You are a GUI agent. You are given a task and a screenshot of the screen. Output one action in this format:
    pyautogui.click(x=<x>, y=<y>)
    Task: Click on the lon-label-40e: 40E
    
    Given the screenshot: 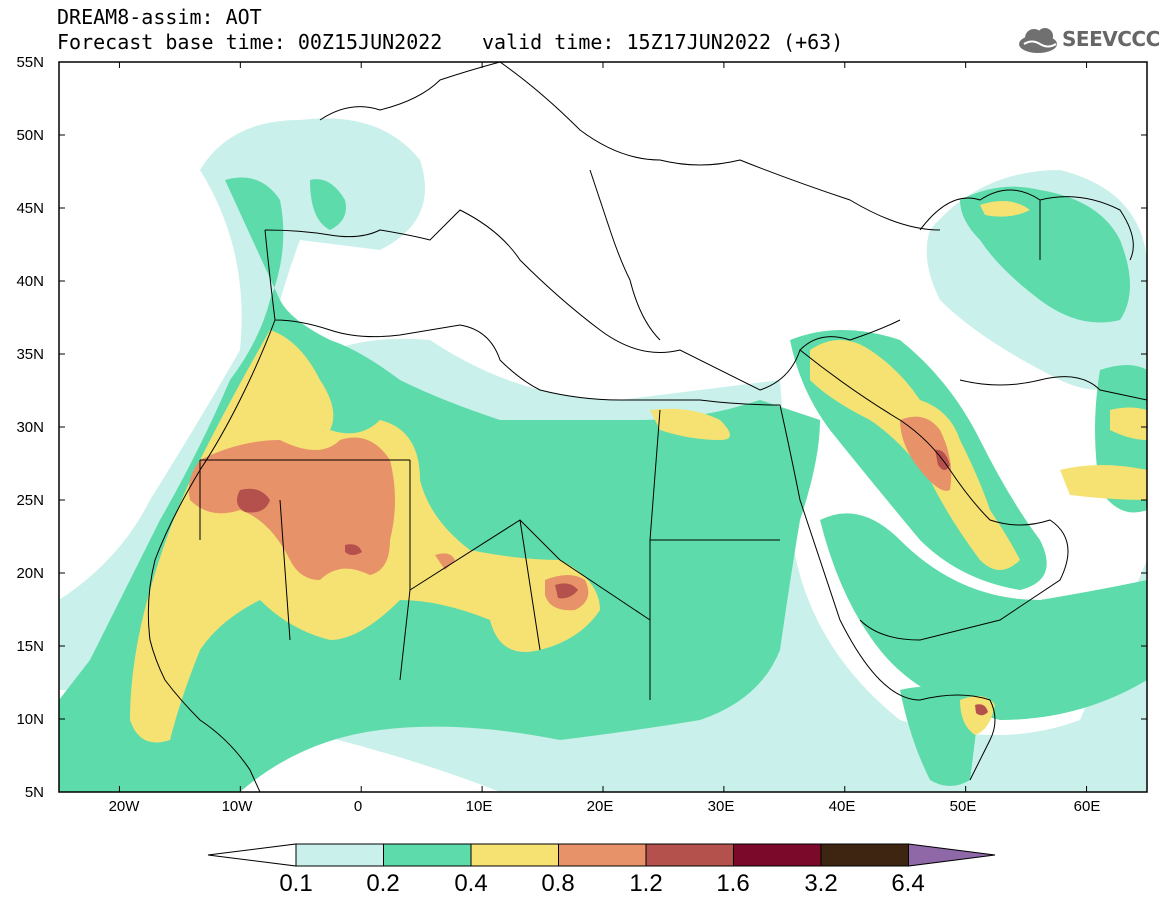 What is the action you would take?
    pyautogui.click(x=842, y=806)
    